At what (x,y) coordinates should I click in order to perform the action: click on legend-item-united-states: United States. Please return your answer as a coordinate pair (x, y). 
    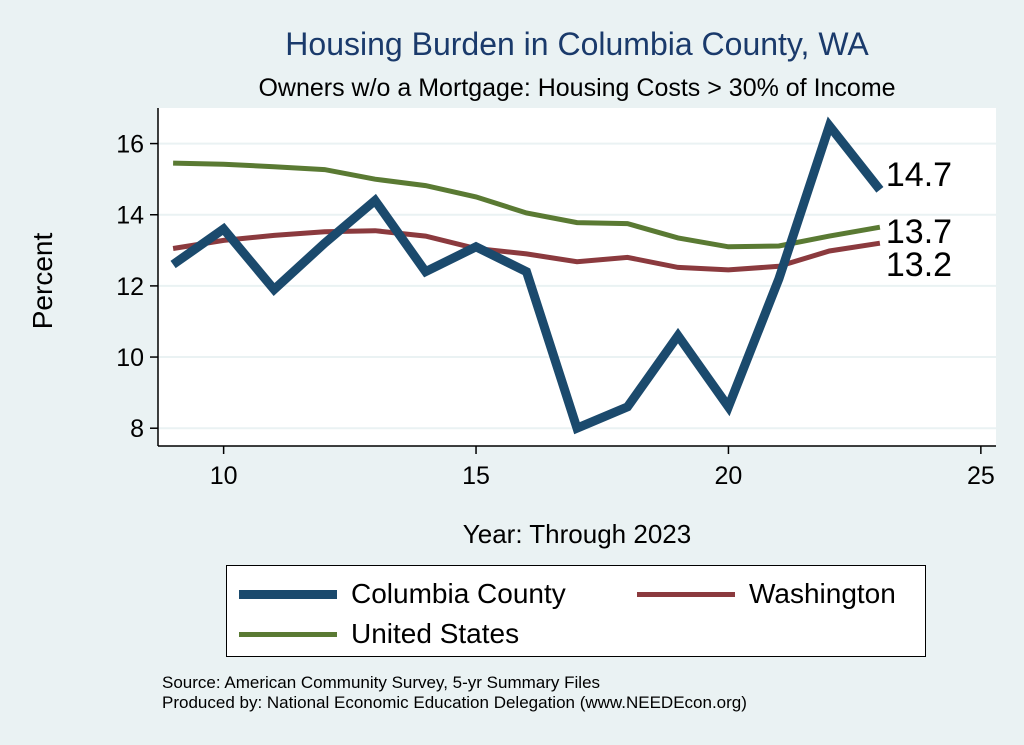
    Looking at the image, I should click on (379, 634).